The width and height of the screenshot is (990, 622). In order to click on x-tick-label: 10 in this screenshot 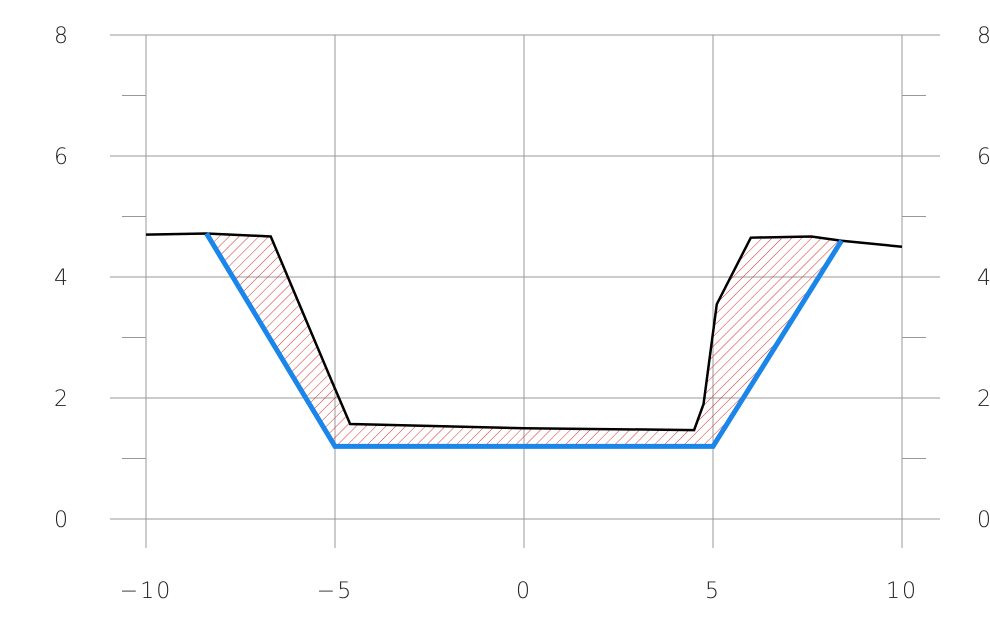, I will do `click(902, 591)`.